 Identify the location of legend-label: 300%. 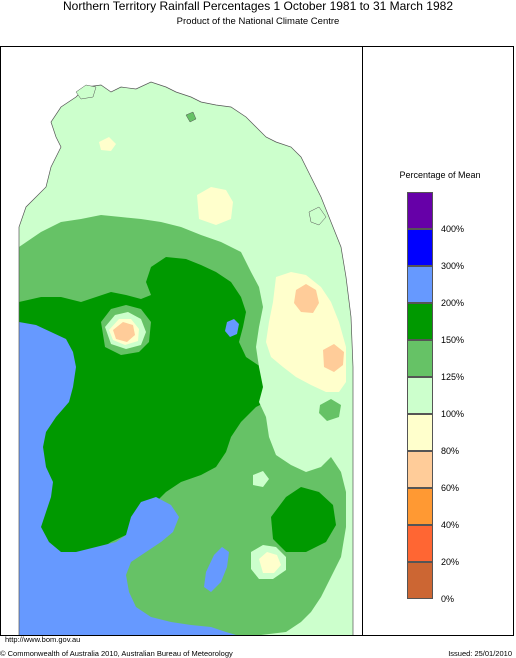
(453, 266).